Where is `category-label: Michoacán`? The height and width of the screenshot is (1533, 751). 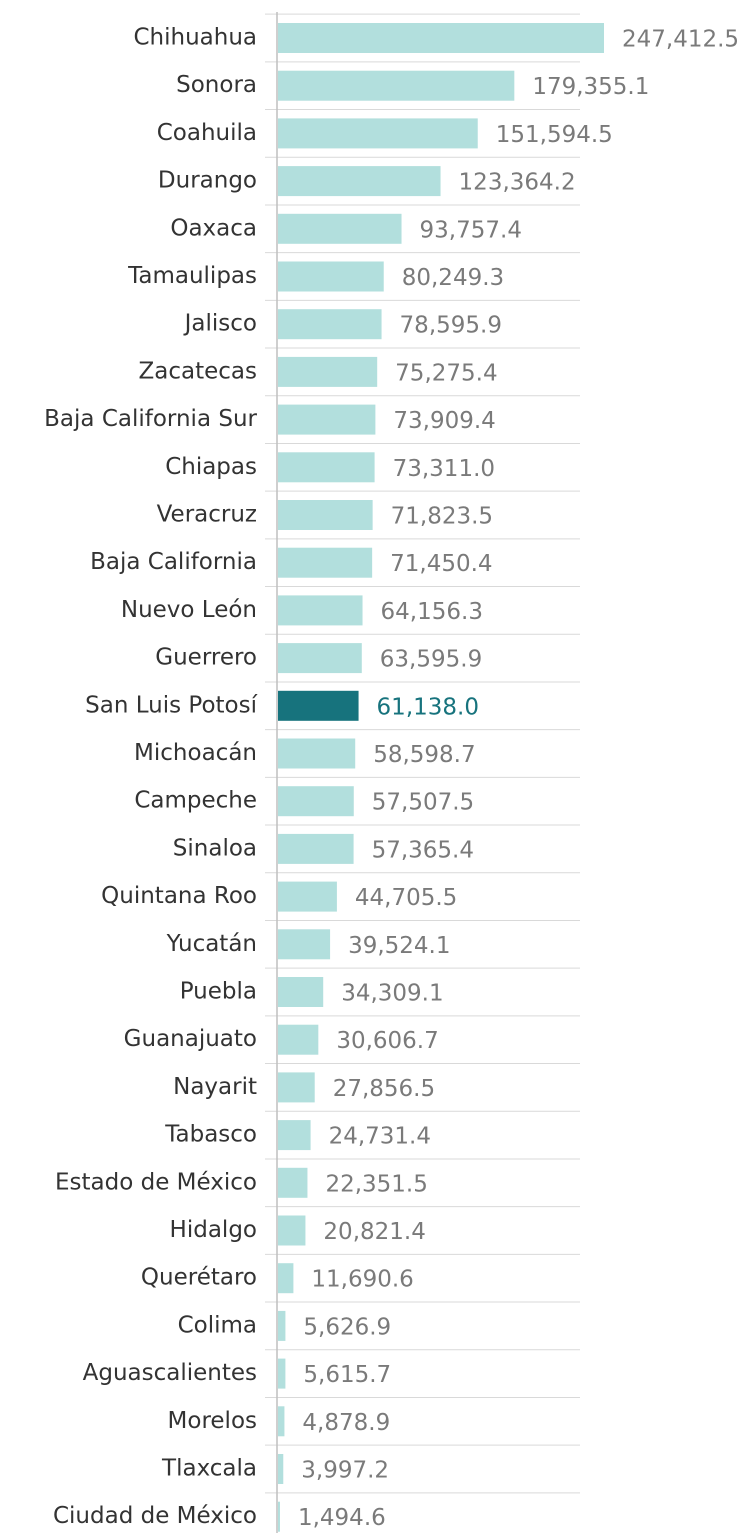 category-label: Michoacán is located at coordinates (195, 753).